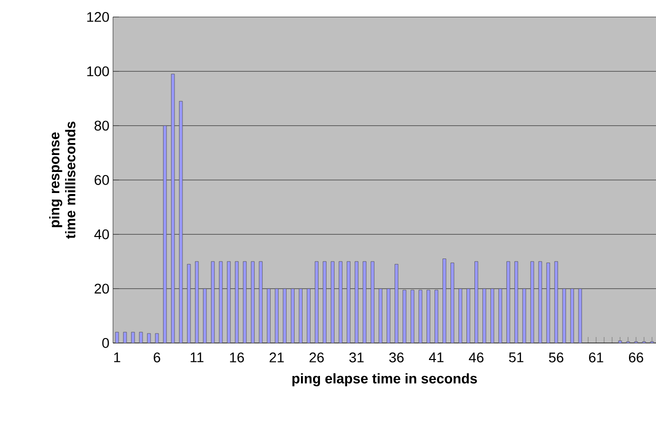  What do you see at coordinates (476, 357) in the screenshot?
I see `x-tick-label: 46` at bounding box center [476, 357].